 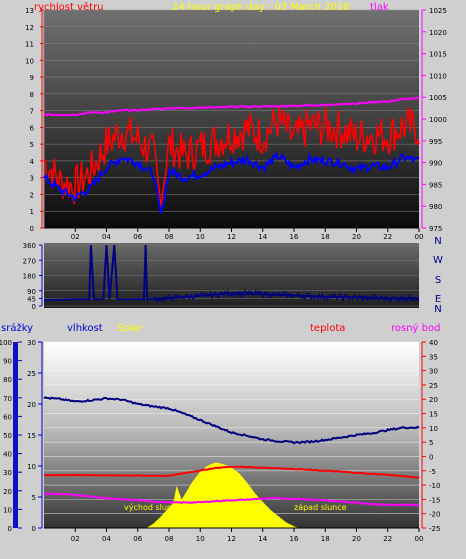 What do you see at coordinates (433, 429) in the screenshot?
I see `temperature-tick-label: 10` at bounding box center [433, 429].